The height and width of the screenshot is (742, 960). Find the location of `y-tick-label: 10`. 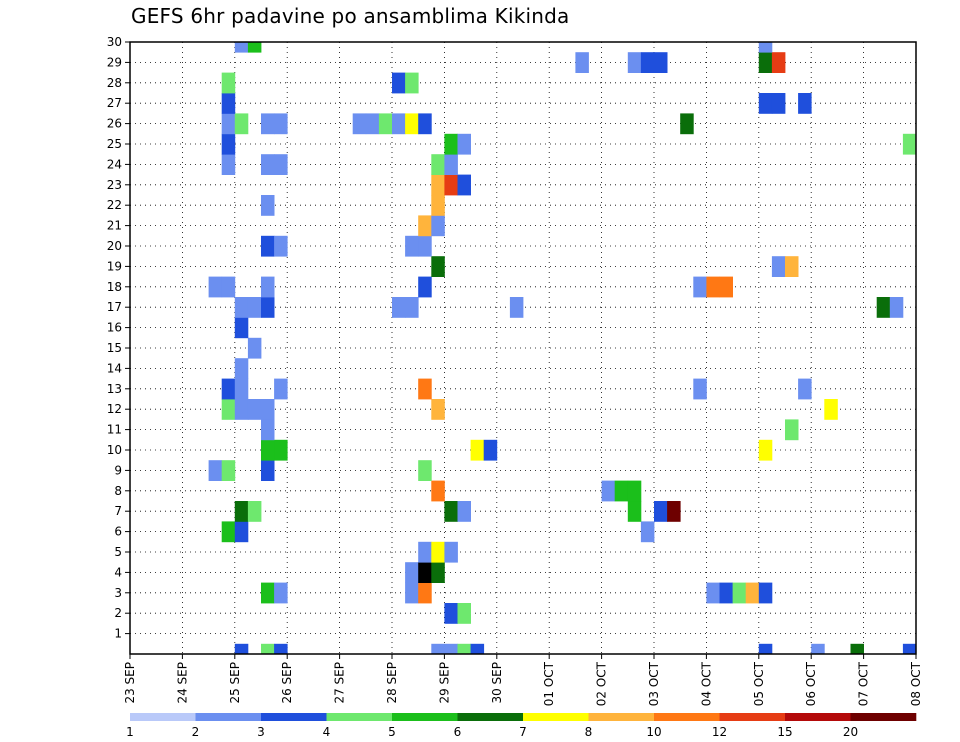

y-tick-label: 10 is located at coordinates (114, 450).